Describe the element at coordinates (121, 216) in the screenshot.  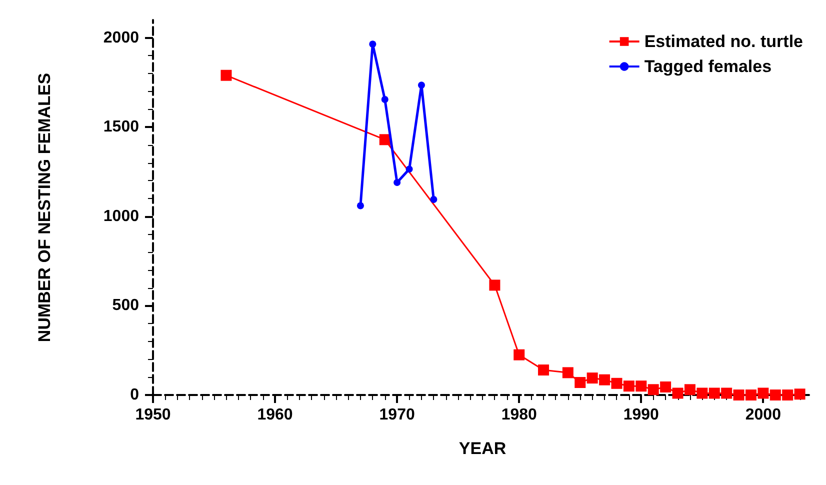
I see `y-tick-label: 1000` at that location.